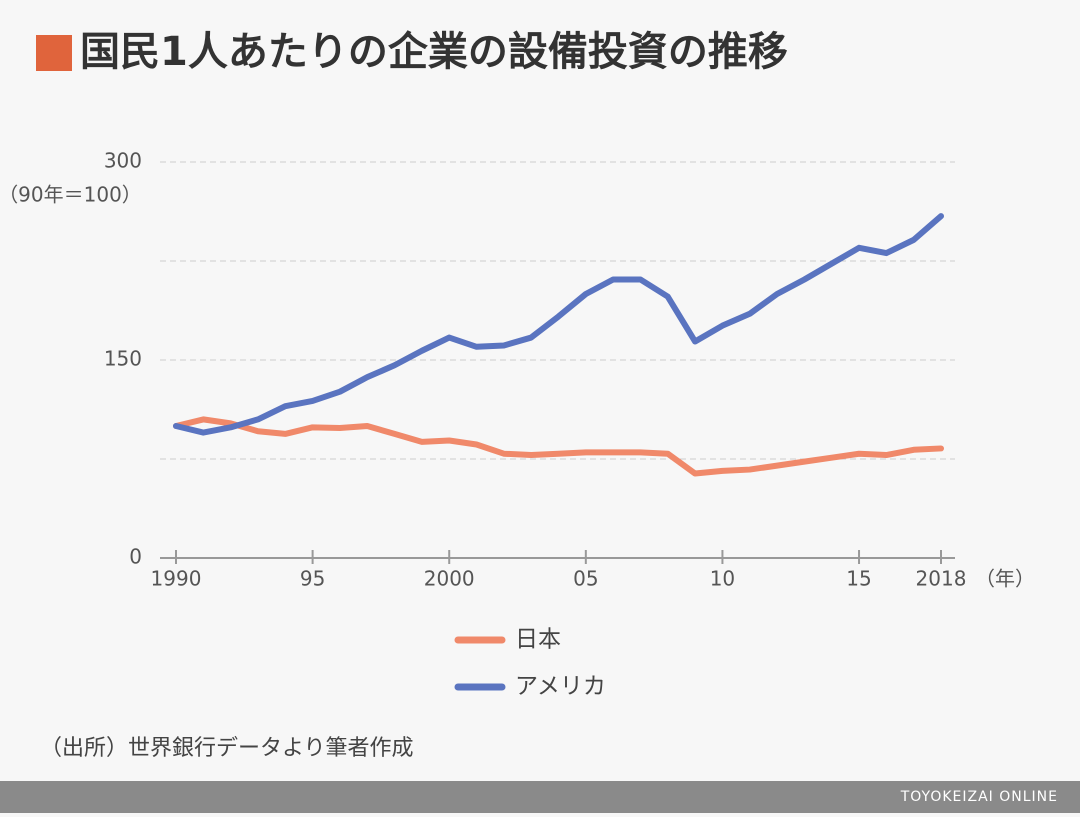 This screenshot has height=817, width=1080. What do you see at coordinates (538, 640) in the screenshot?
I see `legend-label: 日本` at bounding box center [538, 640].